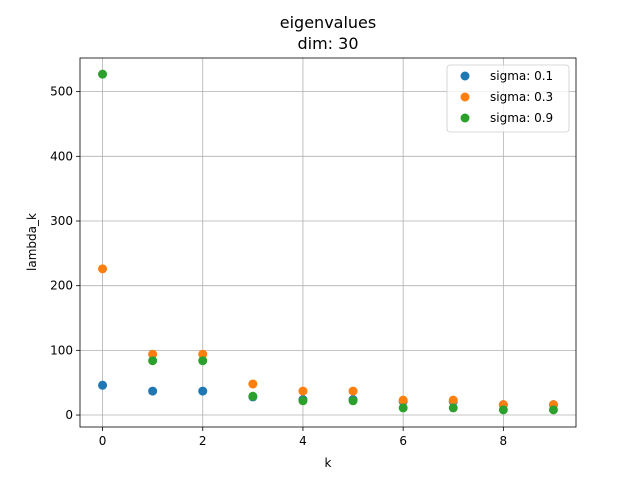 This screenshot has height=480, width=640. Describe the element at coordinates (403, 441) in the screenshot. I see `x-tick-label: 6` at that location.